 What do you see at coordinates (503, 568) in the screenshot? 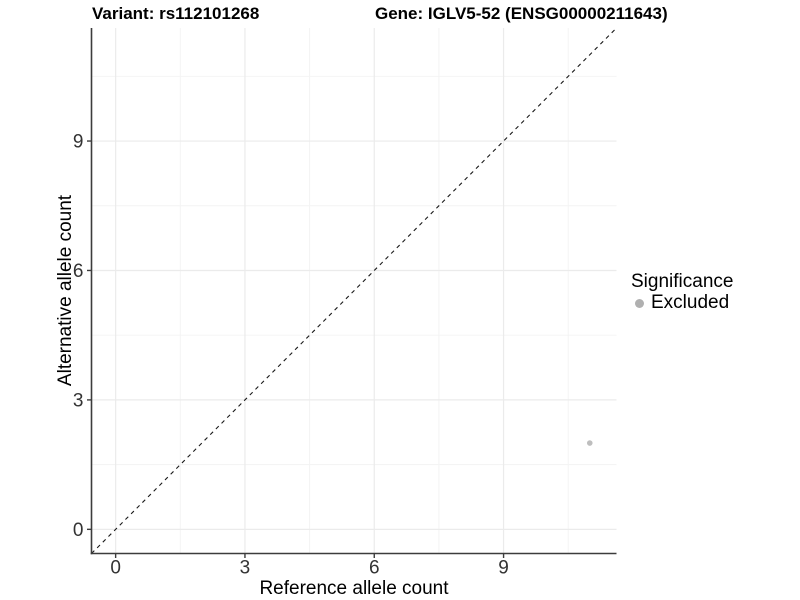
I see `x-tick-label: 9` at bounding box center [503, 568].